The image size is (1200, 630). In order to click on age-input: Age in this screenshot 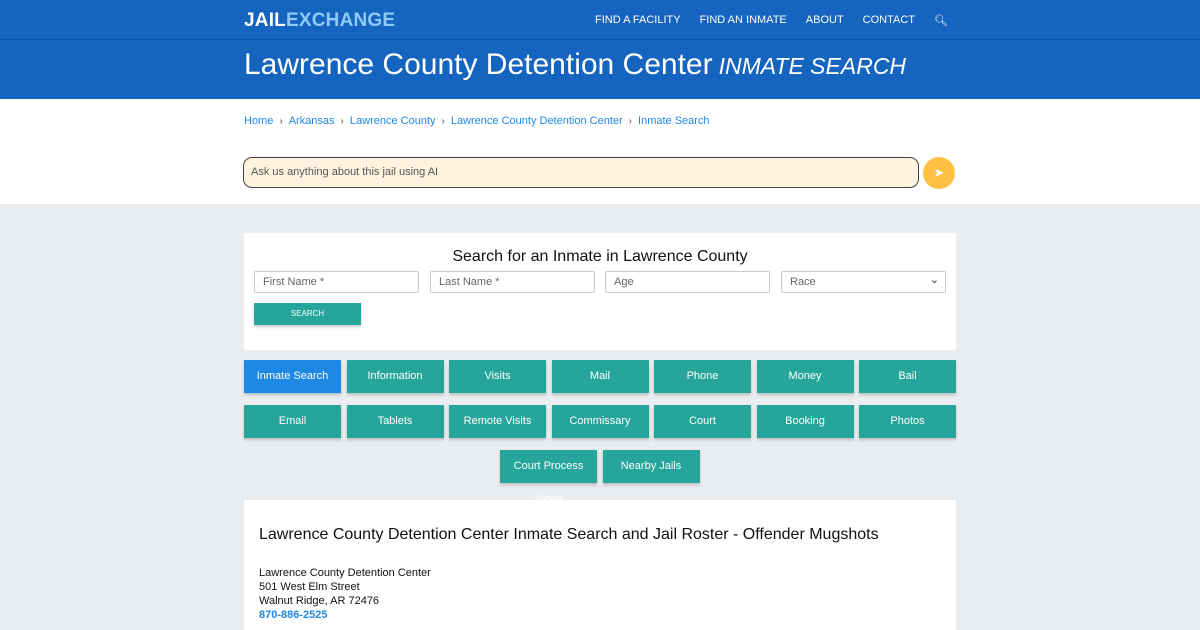, I will do `click(687, 282)`.